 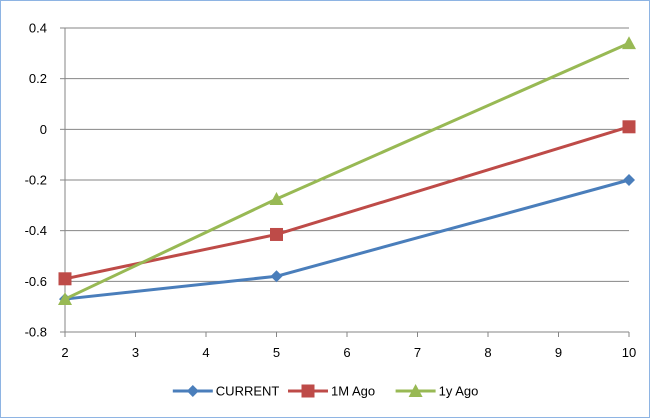 I want to click on x-tick-label: 8, so click(x=487, y=352).